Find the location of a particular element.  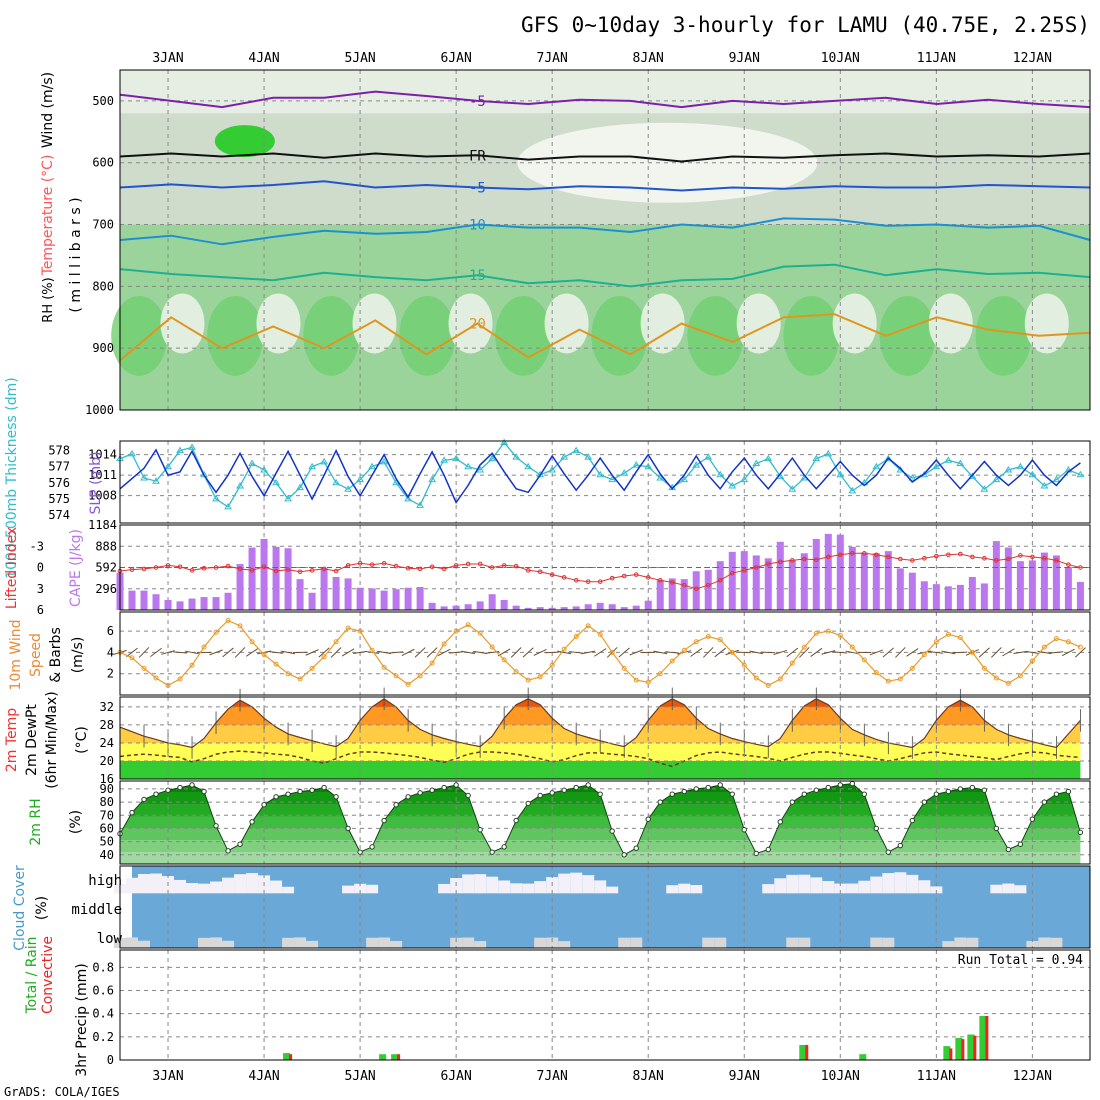

temperature-band is located at coordinates (600, 733).